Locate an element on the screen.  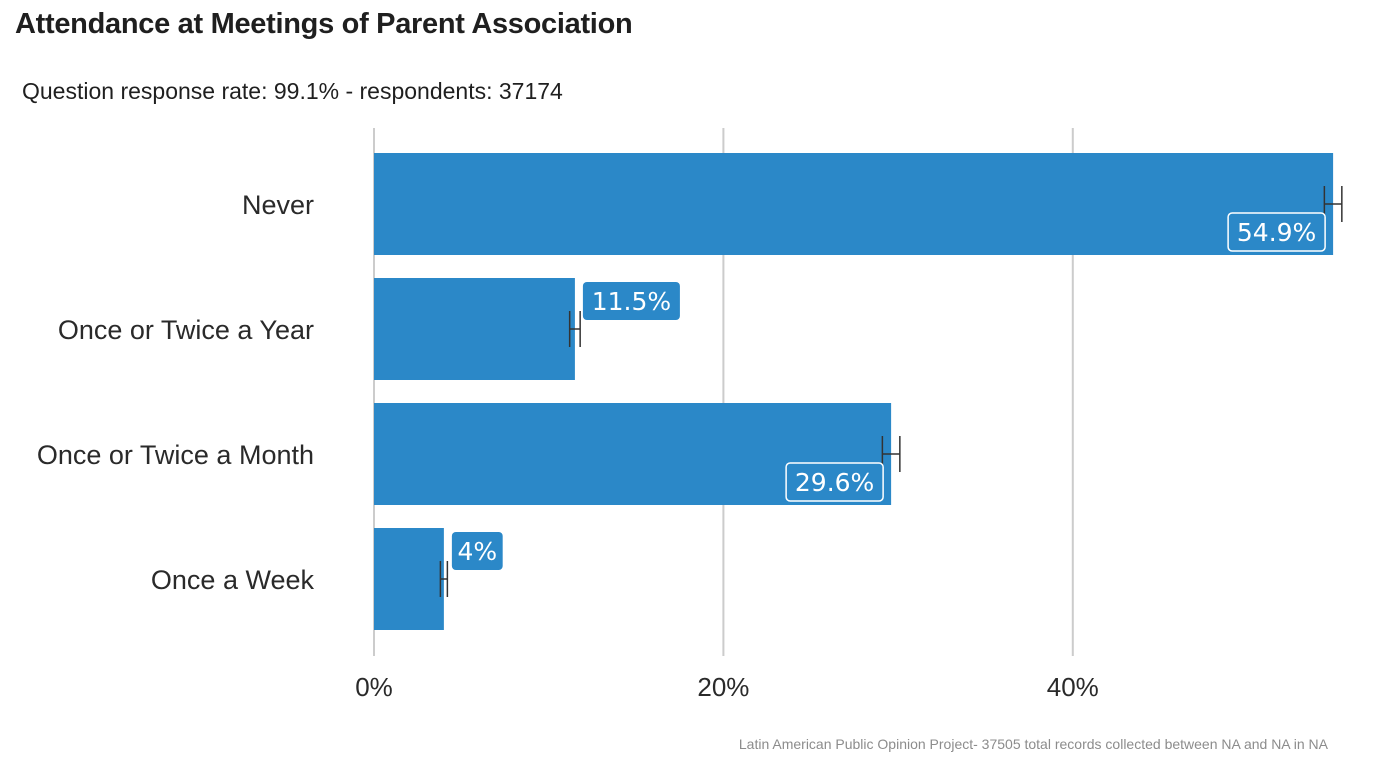
value-label: 4% is located at coordinates (477, 551).